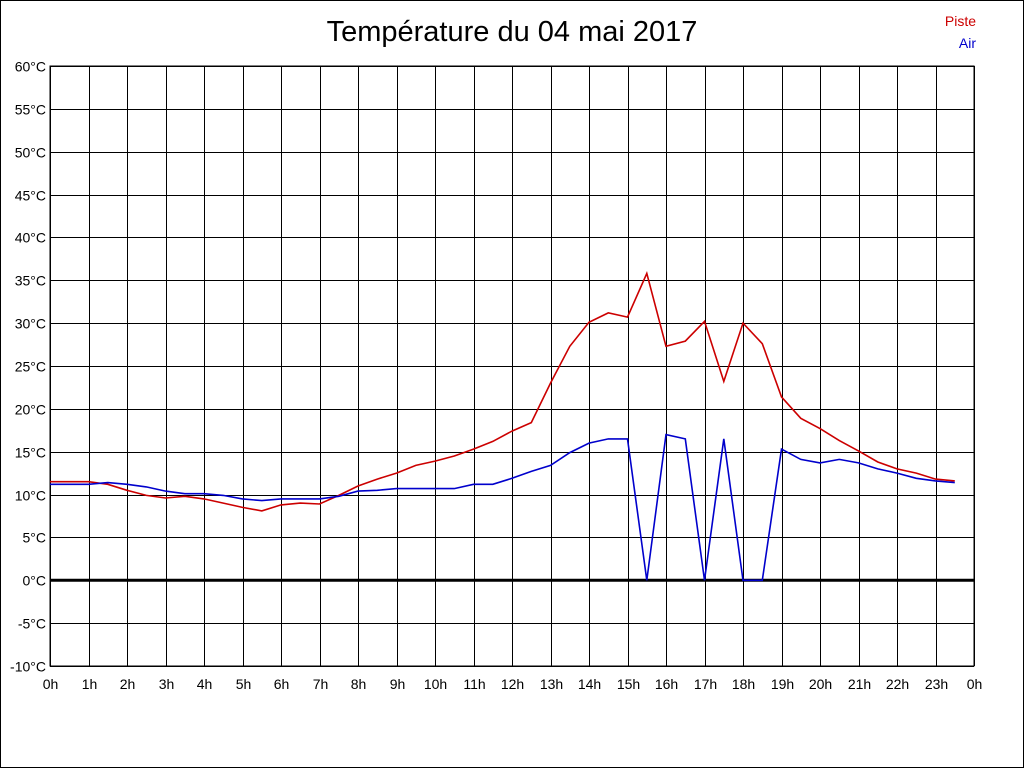  What do you see at coordinates (128, 684) in the screenshot?
I see `x-tick-label: 2h` at bounding box center [128, 684].